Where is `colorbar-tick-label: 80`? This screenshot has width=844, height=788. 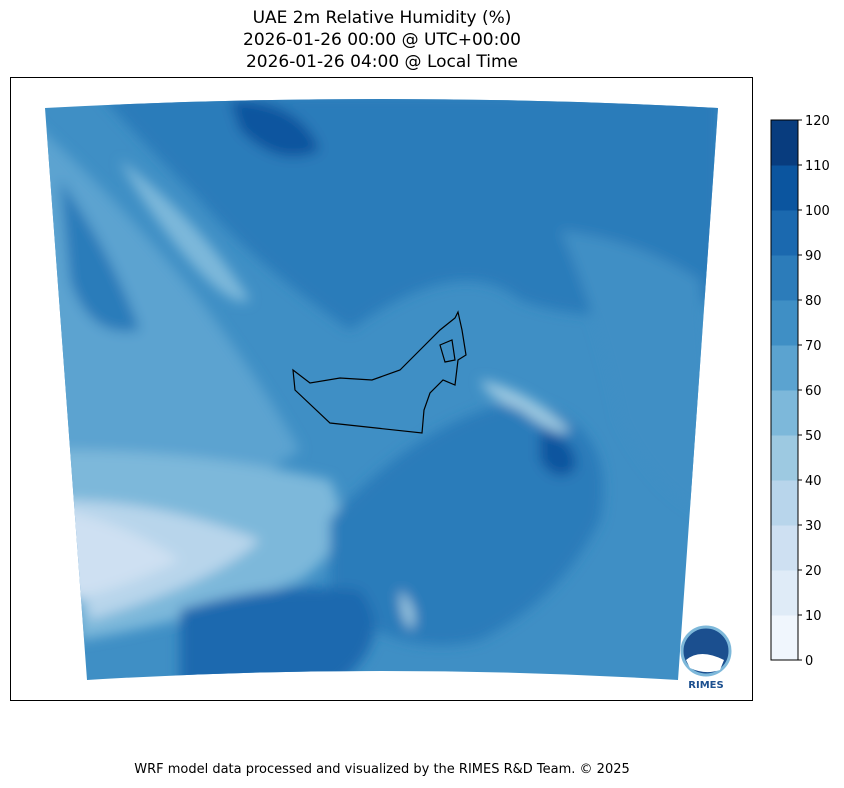 colorbar-tick-label: 80 is located at coordinates (813, 301).